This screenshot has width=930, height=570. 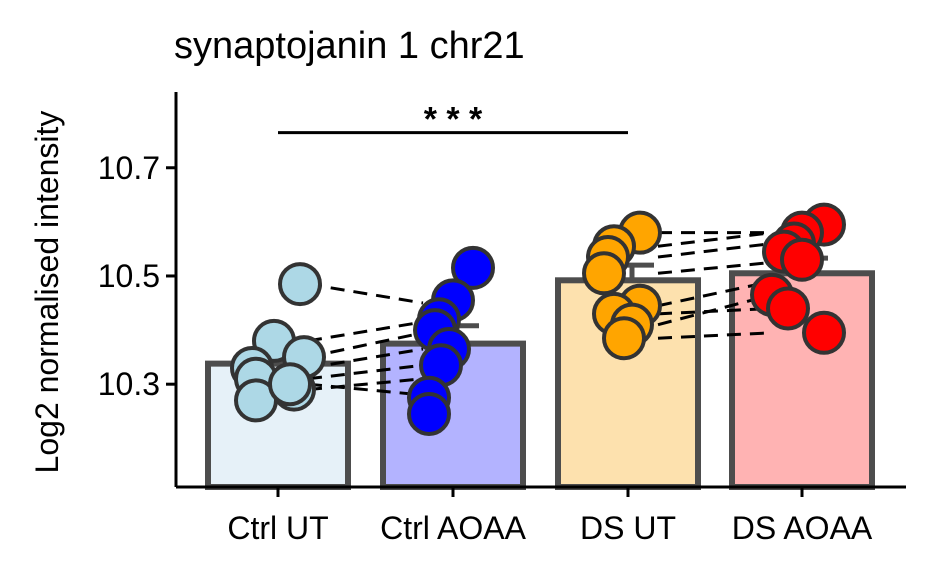 What do you see at coordinates (277, 528) in the screenshot?
I see `x-tick-label: Ctrl UT` at bounding box center [277, 528].